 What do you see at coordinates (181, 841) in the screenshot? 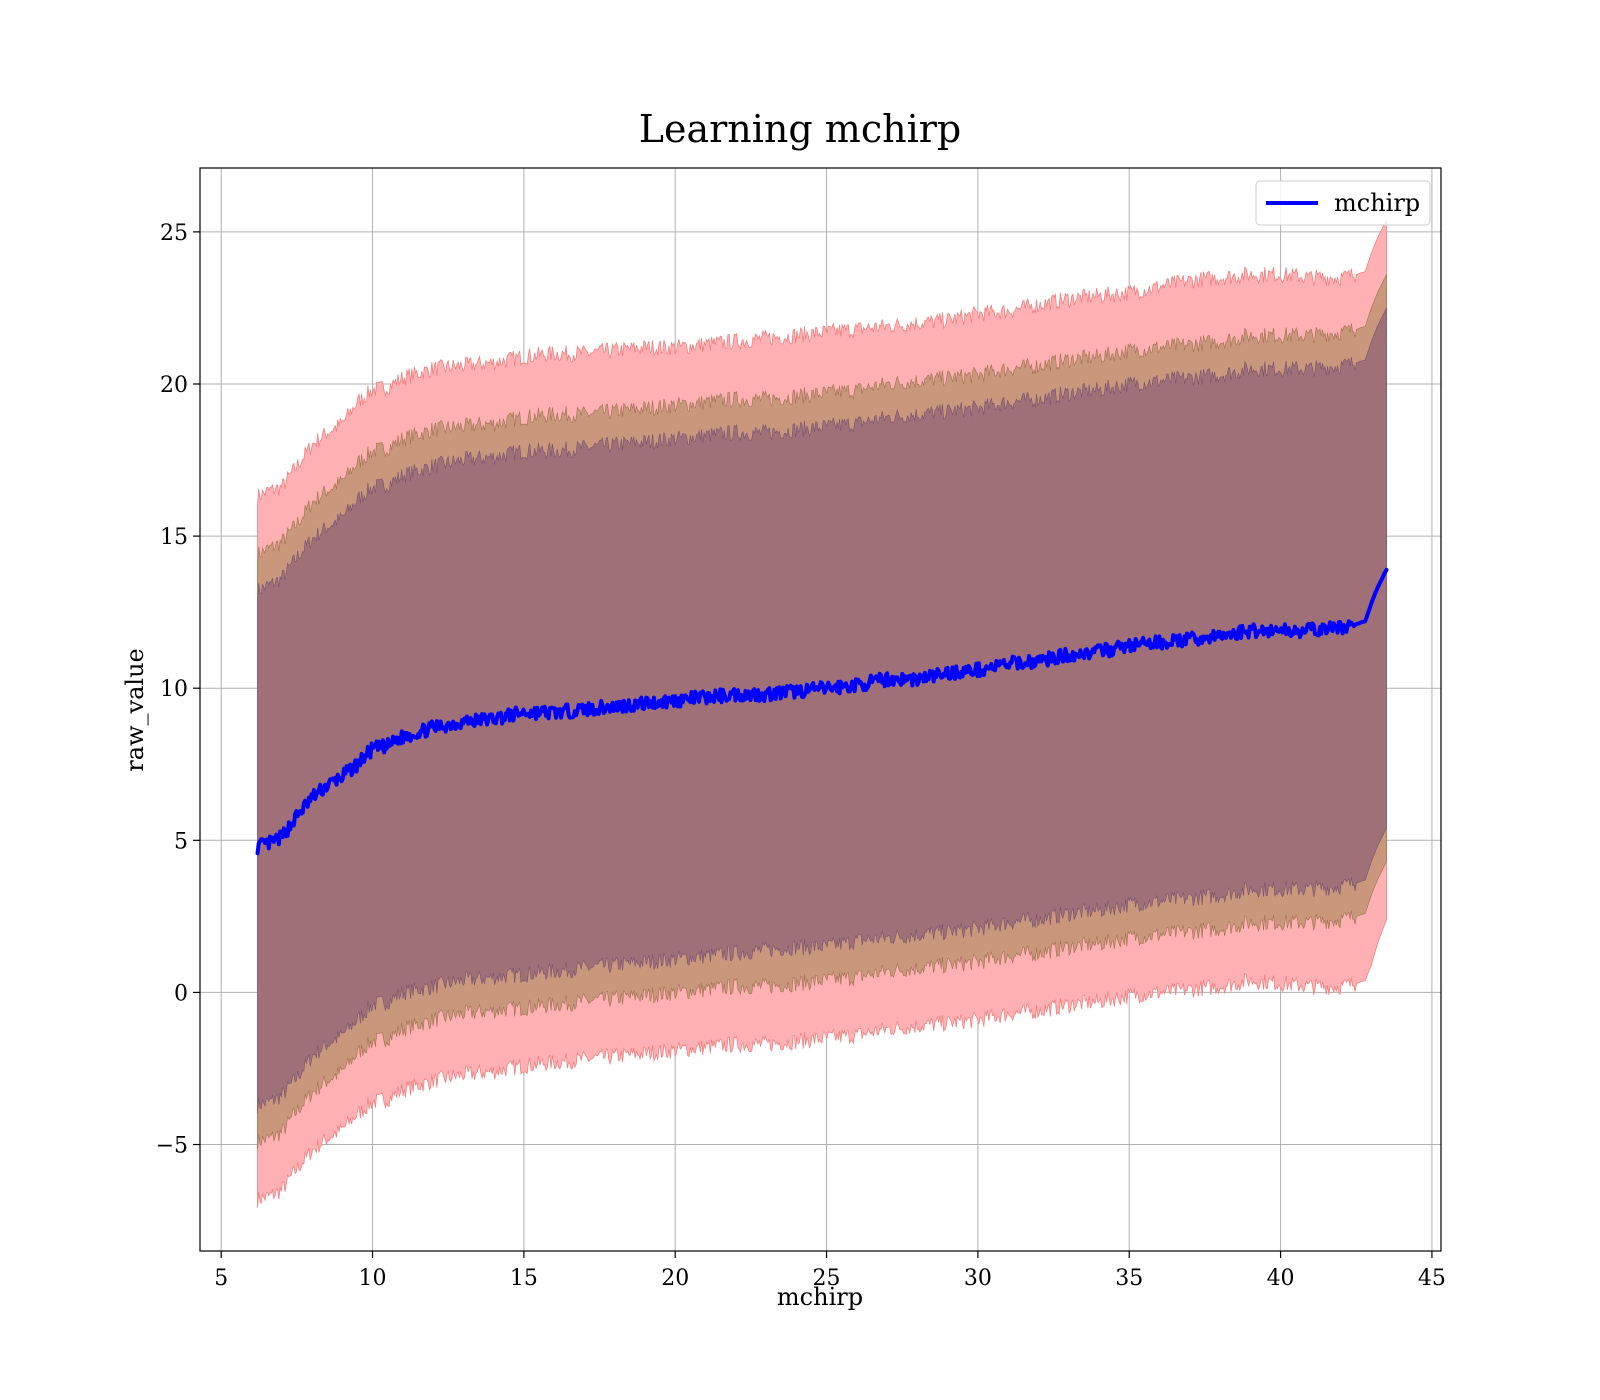
I see `y-tick-label: 5` at bounding box center [181, 841].